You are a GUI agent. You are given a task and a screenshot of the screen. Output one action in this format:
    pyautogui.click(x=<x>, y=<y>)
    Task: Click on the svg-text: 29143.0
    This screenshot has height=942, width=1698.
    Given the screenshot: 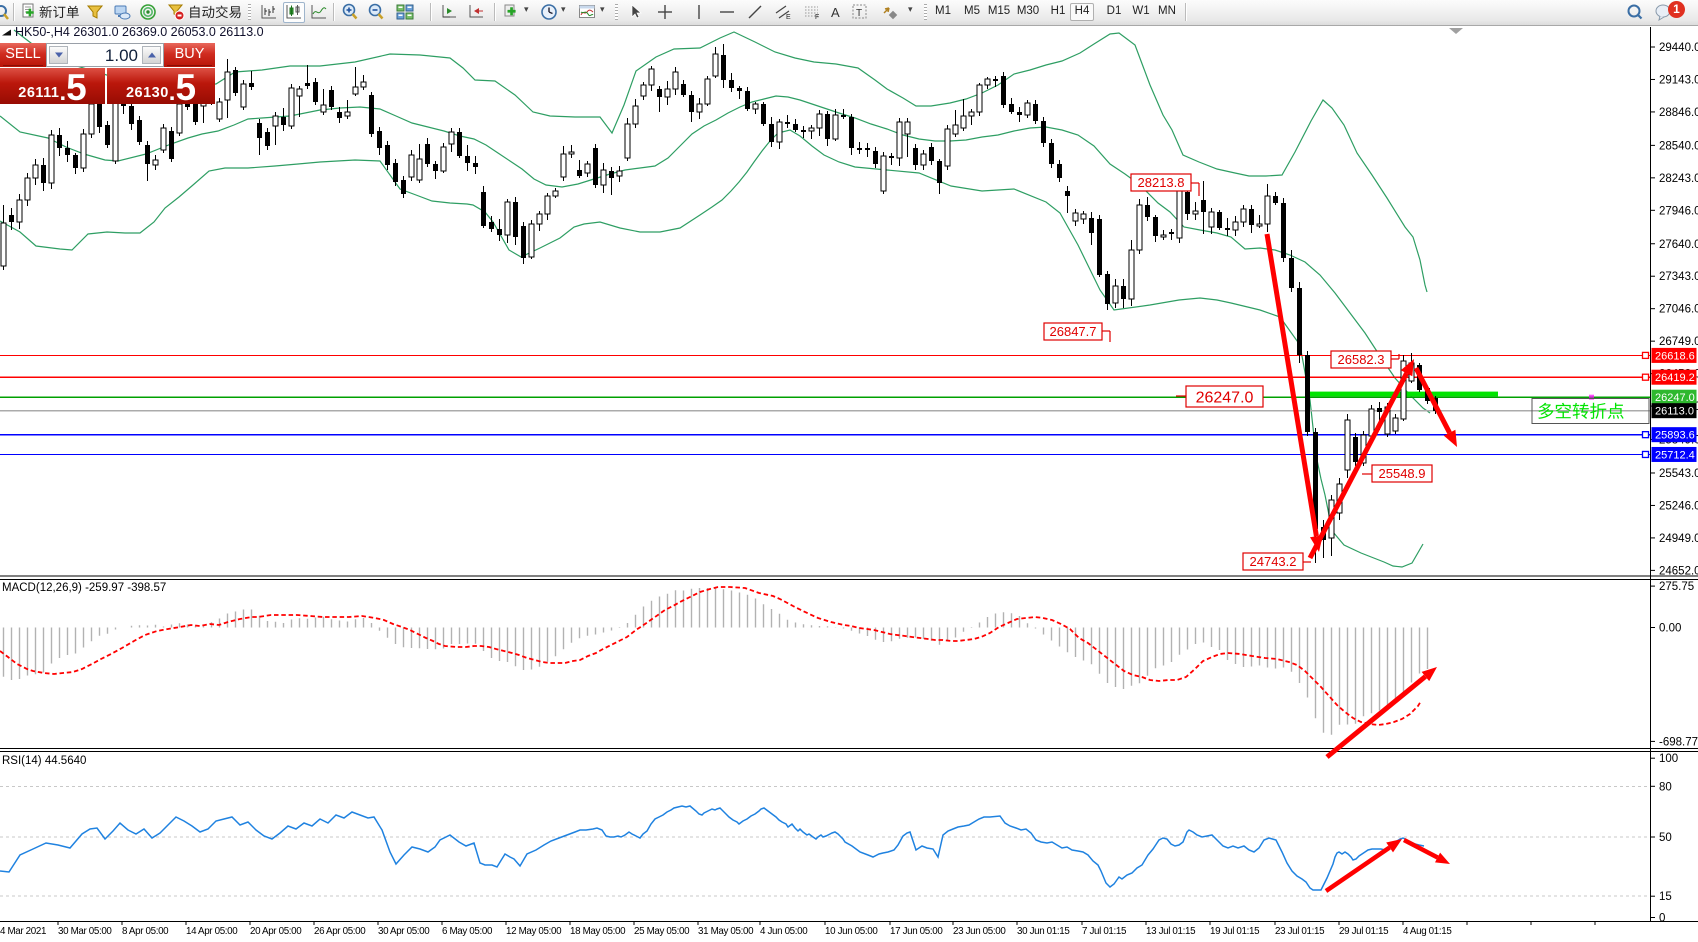 What is the action you would take?
    pyautogui.click(x=1678, y=80)
    